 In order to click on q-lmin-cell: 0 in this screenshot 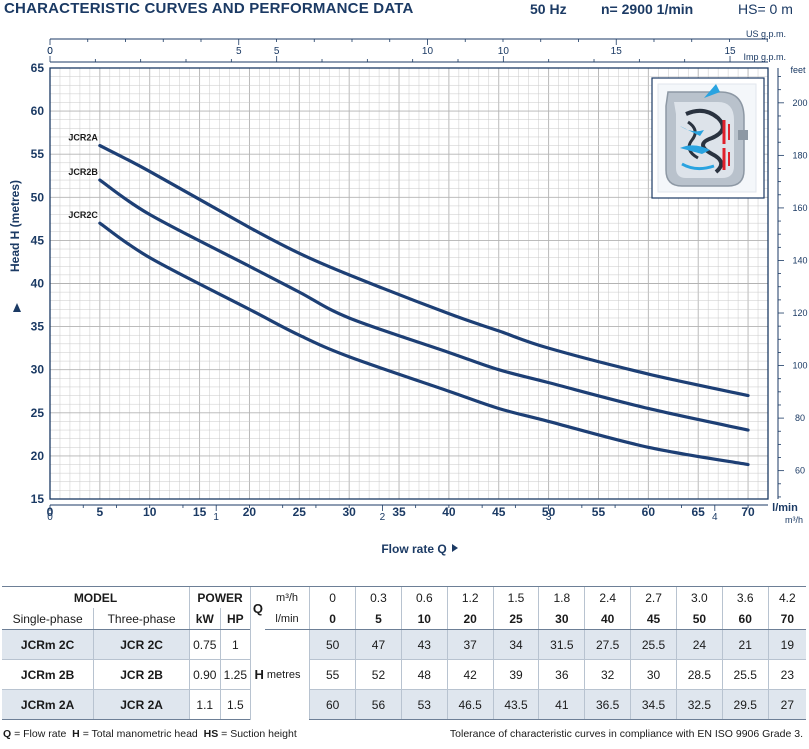, I will do `click(332, 619)`.